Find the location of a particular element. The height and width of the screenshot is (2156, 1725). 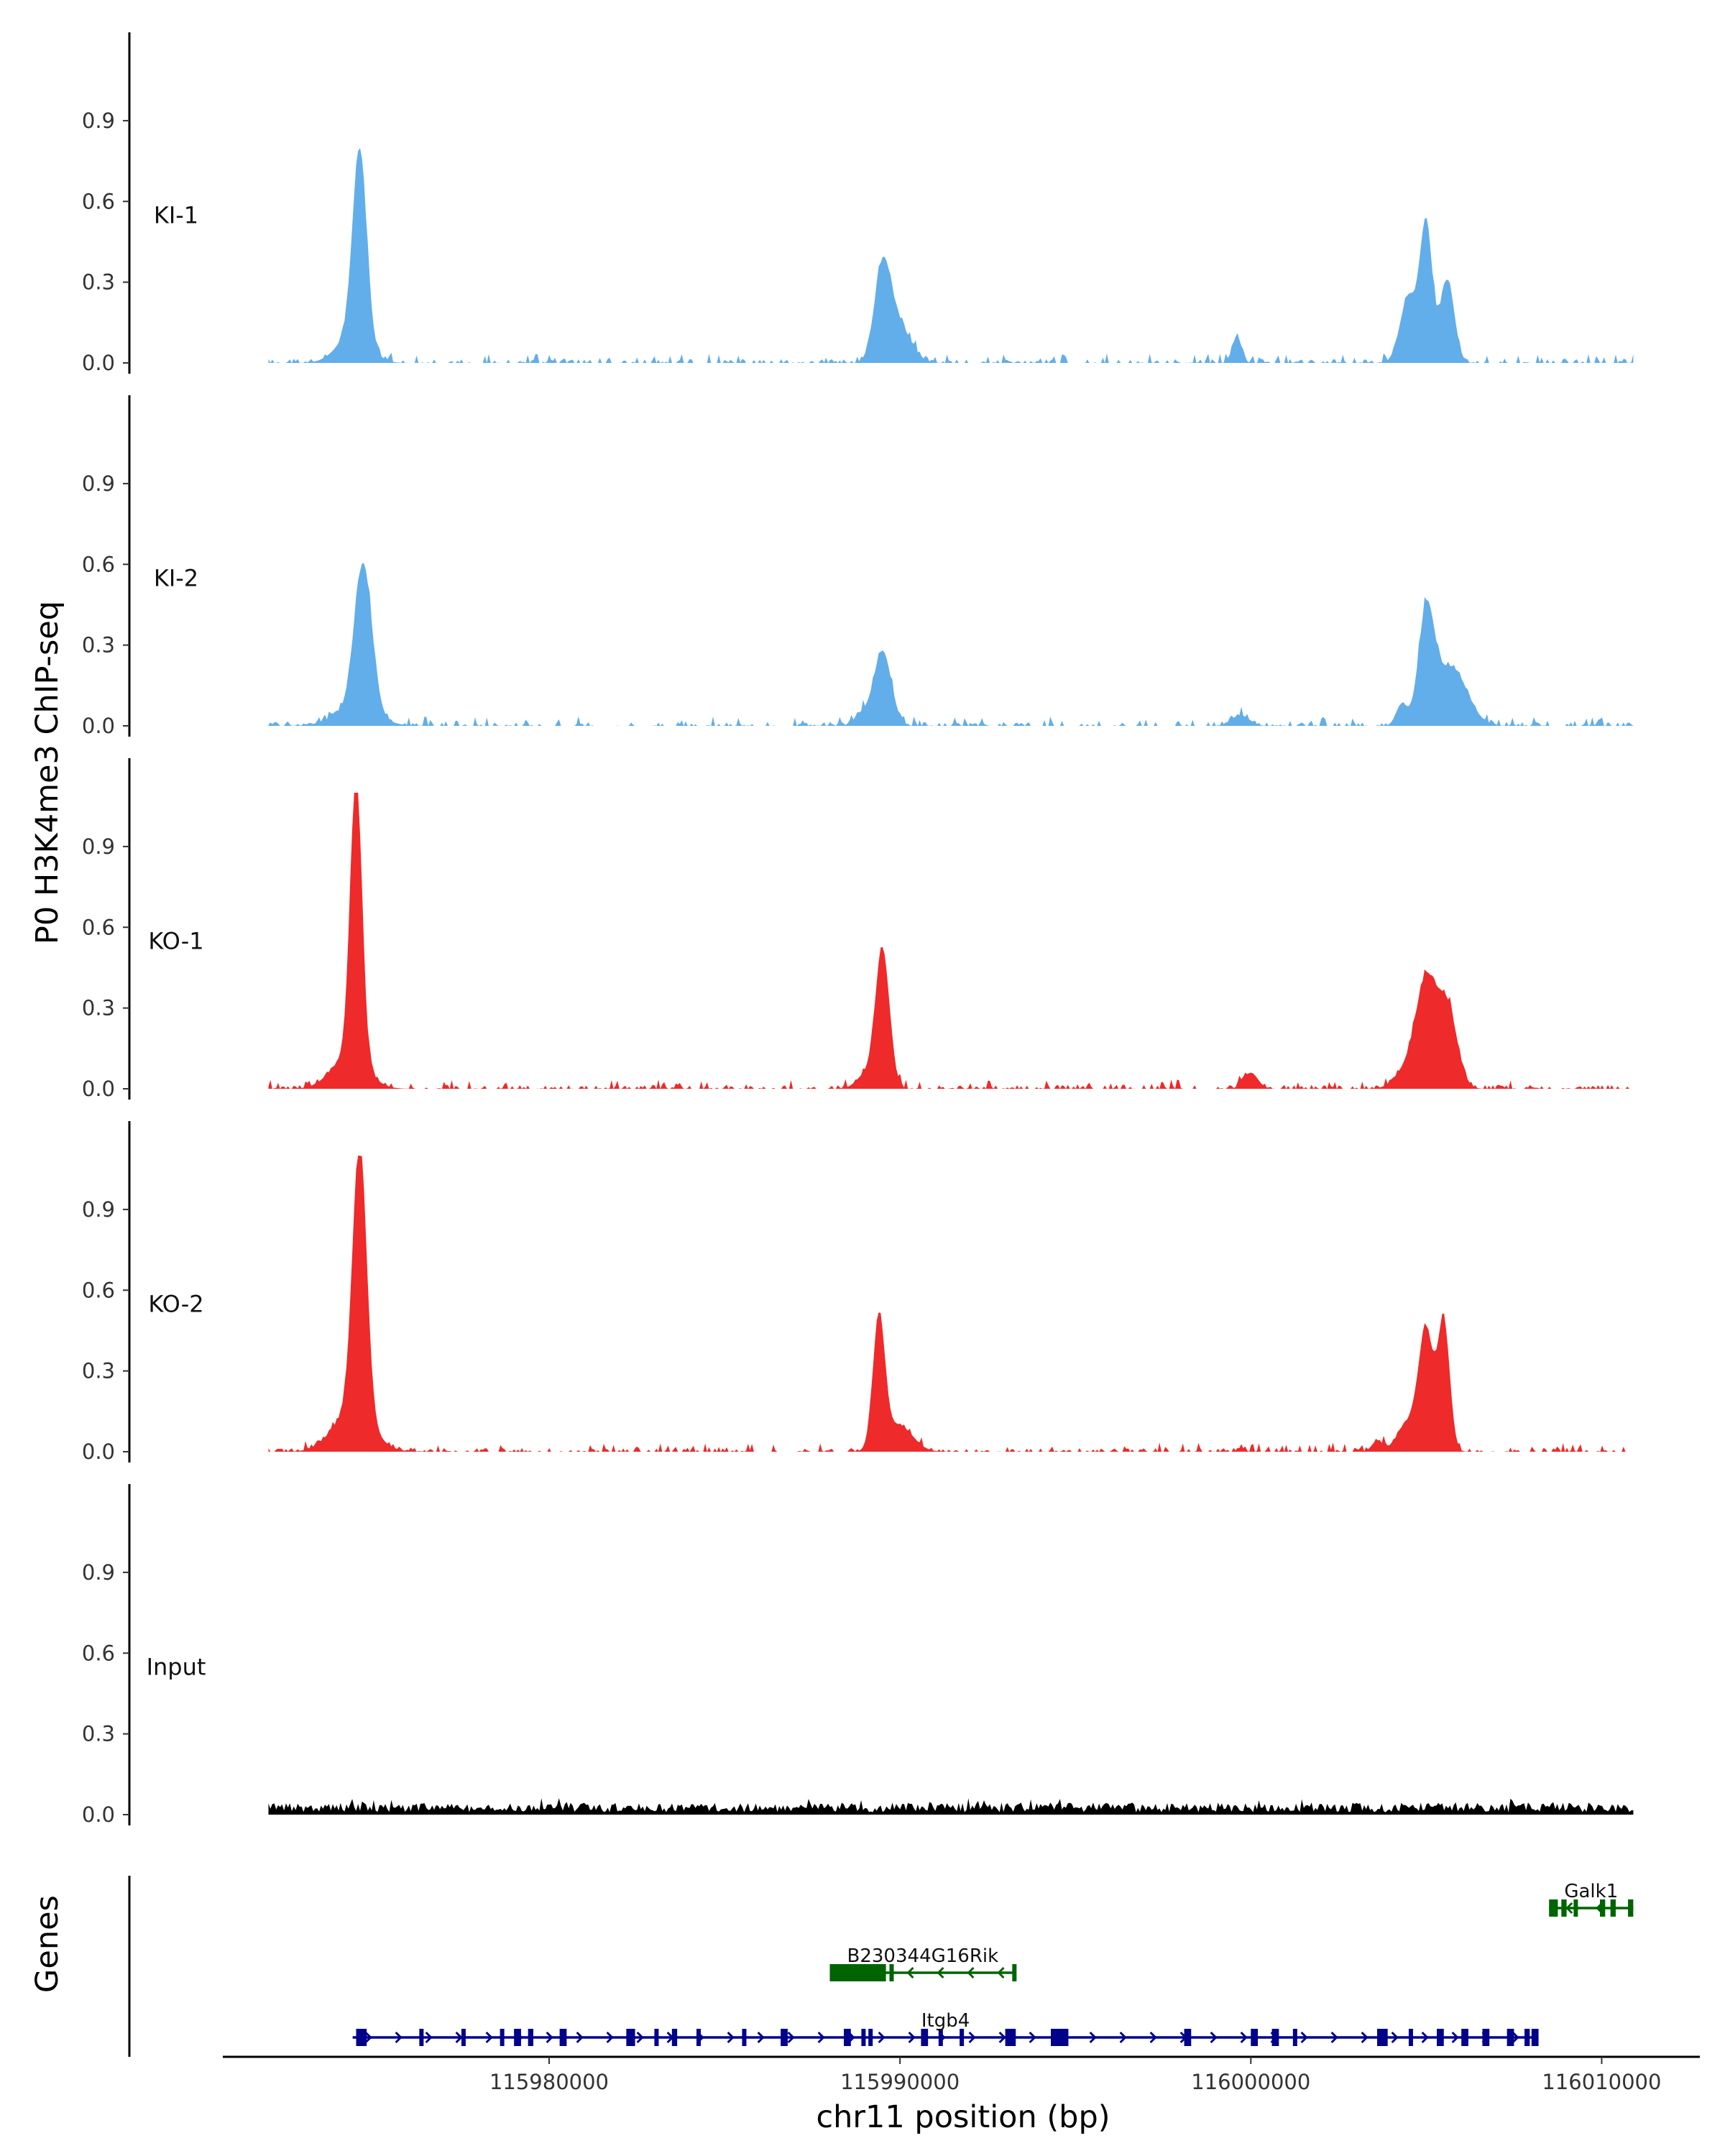

gene-b230344g16rik: B230344G16Rik is located at coordinates (923, 1963).